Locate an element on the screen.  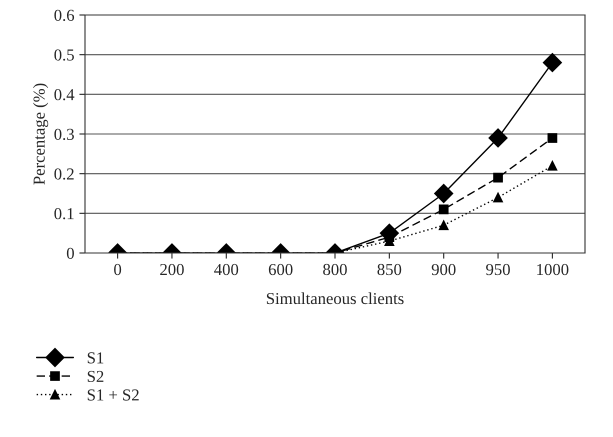
x-tick-label: 950 is located at coordinates (498, 270).